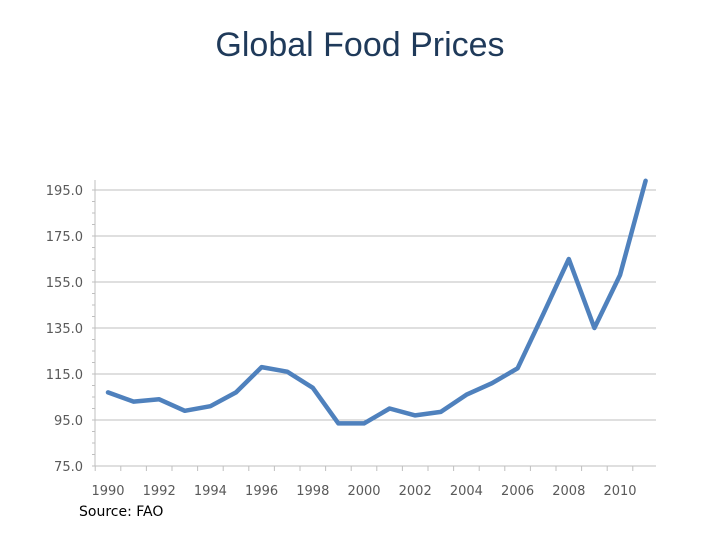  Describe the element at coordinates (64, 283) in the screenshot. I see `y-tick-label: 155.0` at that location.